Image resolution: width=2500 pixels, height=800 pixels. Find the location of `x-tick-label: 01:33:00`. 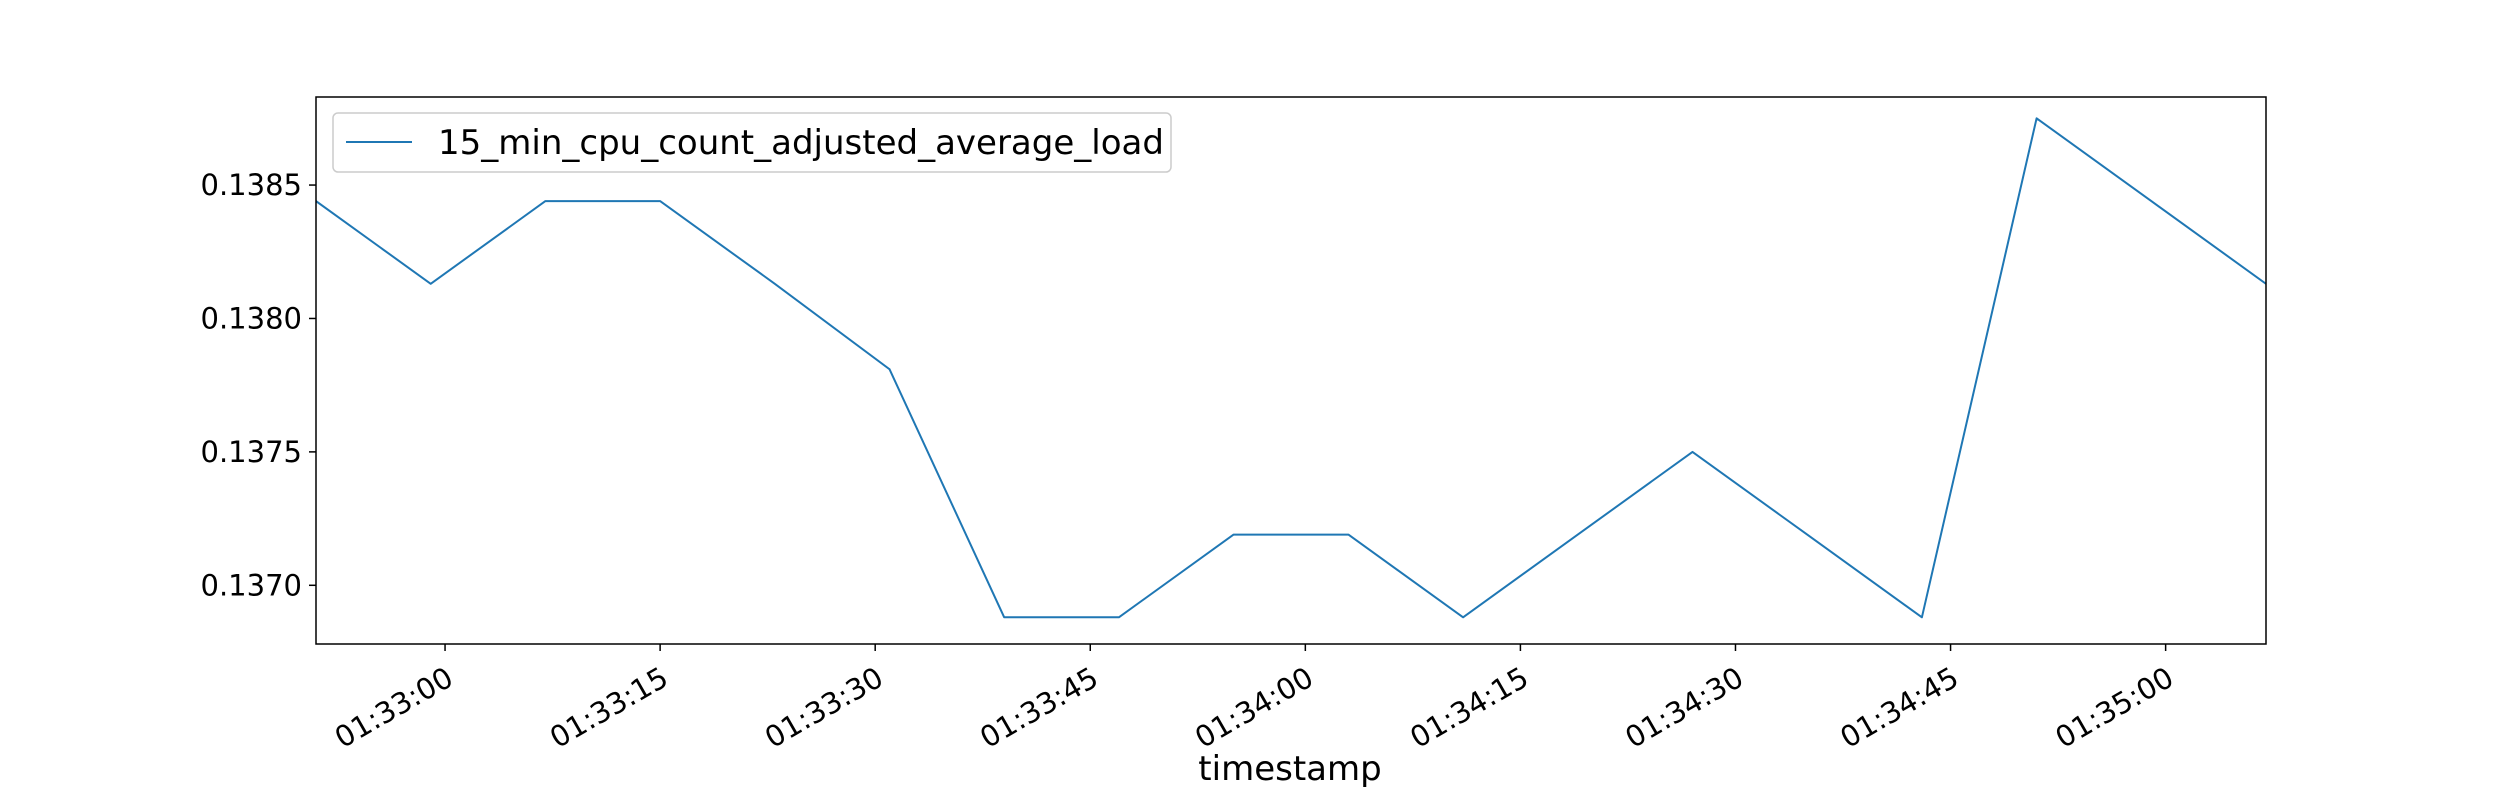

x-tick-label: 01:33:00 is located at coordinates (394, 707).